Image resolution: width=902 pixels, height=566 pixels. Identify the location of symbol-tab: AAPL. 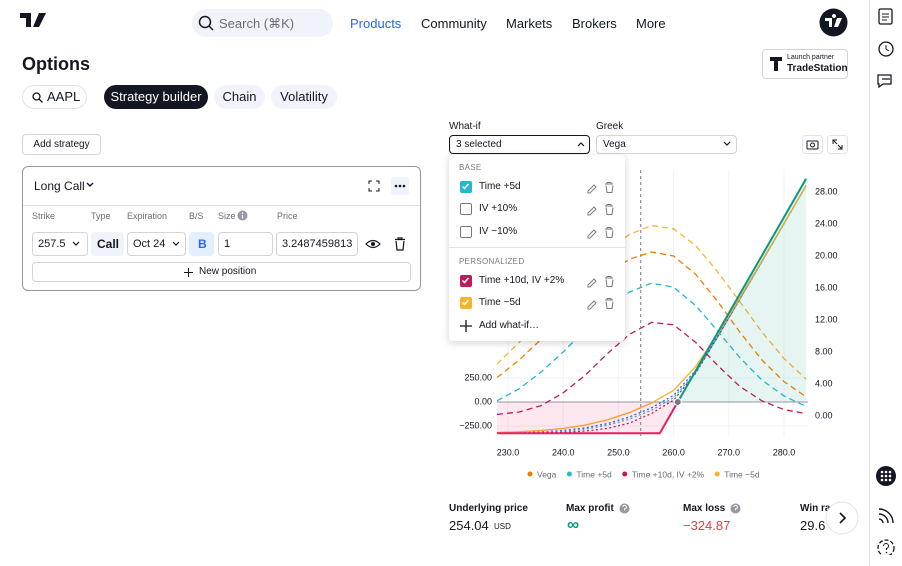
(54, 97).